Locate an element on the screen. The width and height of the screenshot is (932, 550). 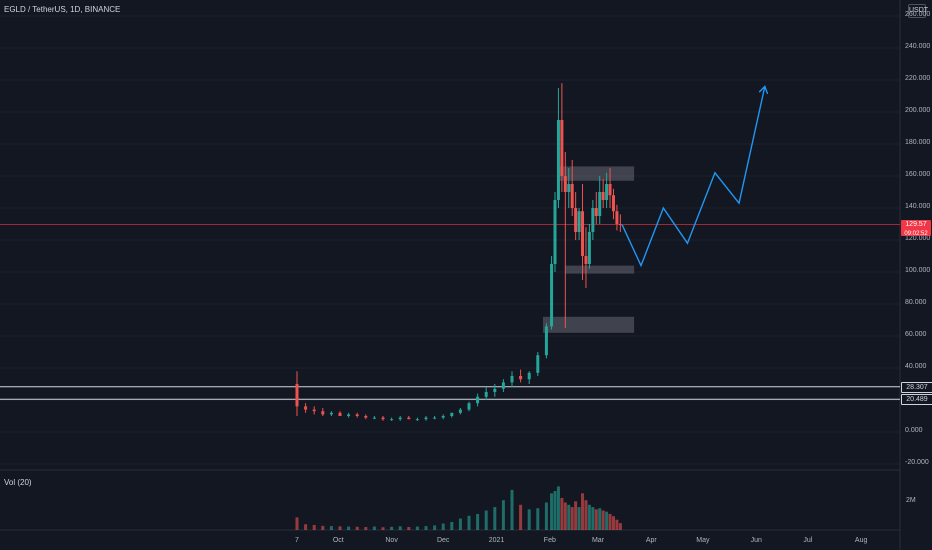
price-axis-tick: 240.000 is located at coordinates (918, 46).